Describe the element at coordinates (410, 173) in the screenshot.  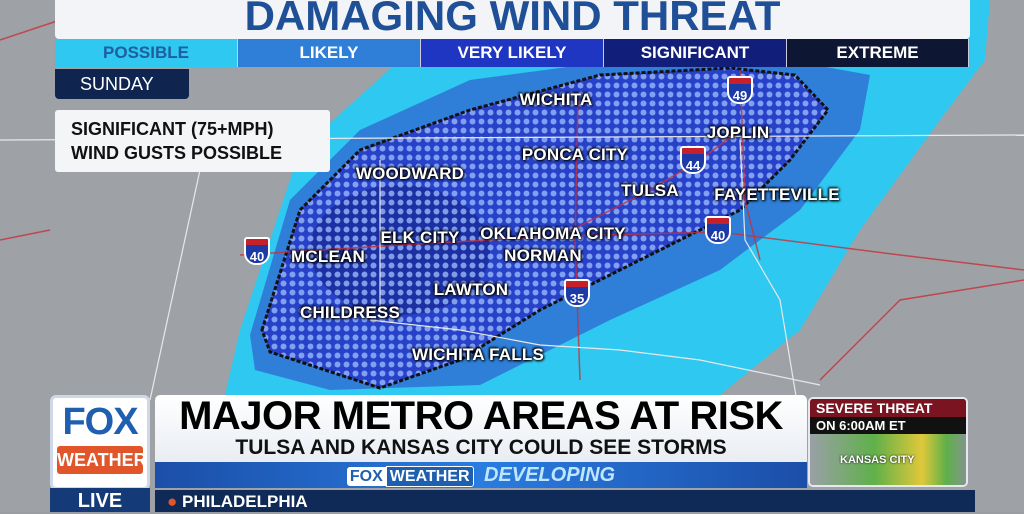
I see `city-label: WOODWARD` at that location.